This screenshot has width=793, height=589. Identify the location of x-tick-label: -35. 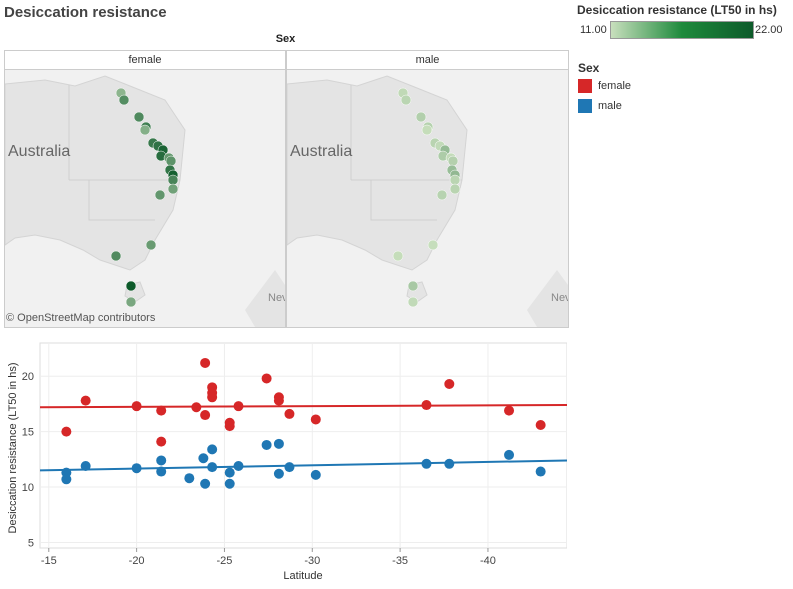
(400, 561).